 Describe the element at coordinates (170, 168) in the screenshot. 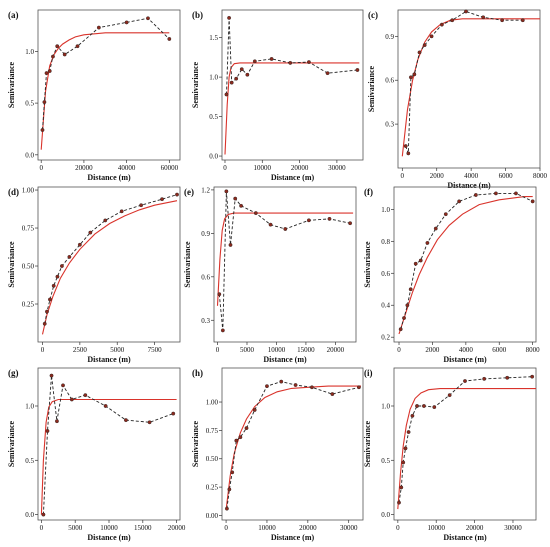

I see `x-tick-label: 60000` at that location.